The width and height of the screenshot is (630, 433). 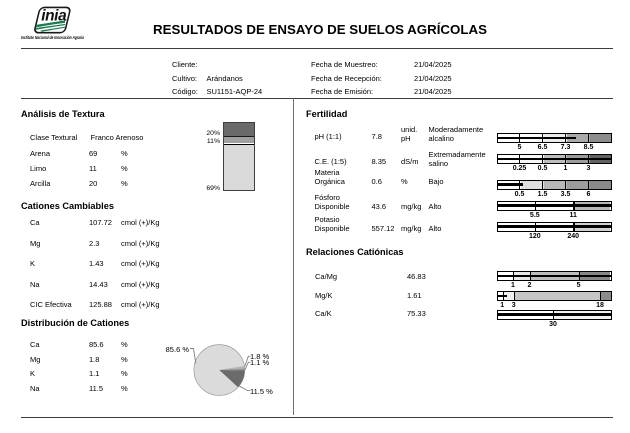 What do you see at coordinates (52, 37) in the screenshot?
I see `svg-text:Instituto Nacional de Innovaci: Instituto Nacional de Innovación Agraria` at bounding box center [52, 37].